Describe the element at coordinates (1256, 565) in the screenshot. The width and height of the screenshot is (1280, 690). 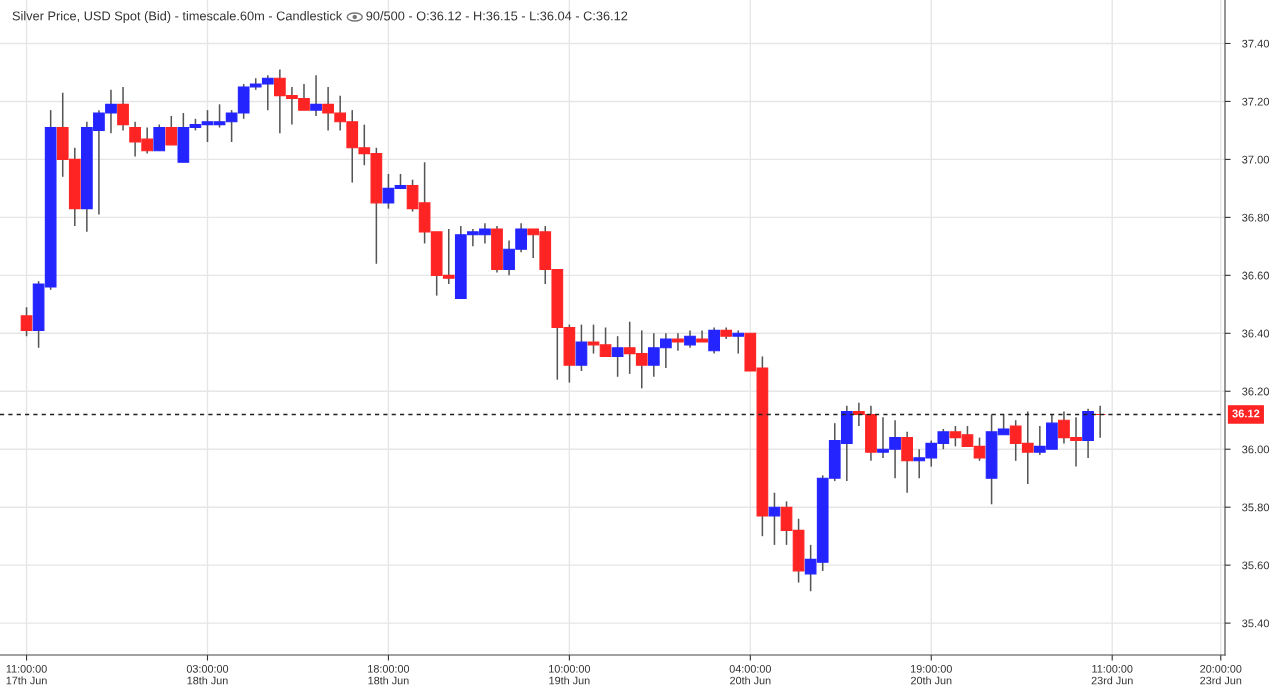
I see `y-tick-label: 35.60` at that location.